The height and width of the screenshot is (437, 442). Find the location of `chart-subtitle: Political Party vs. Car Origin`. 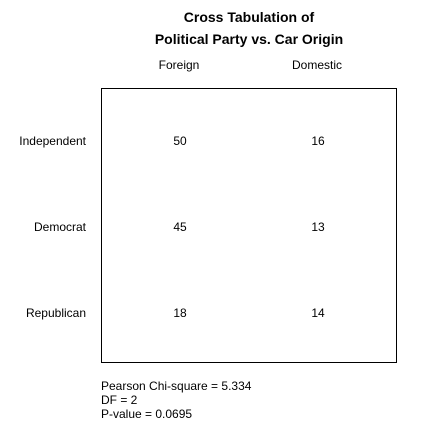

chart-subtitle: Political Party vs. Car Origin is located at coordinates (249, 39).